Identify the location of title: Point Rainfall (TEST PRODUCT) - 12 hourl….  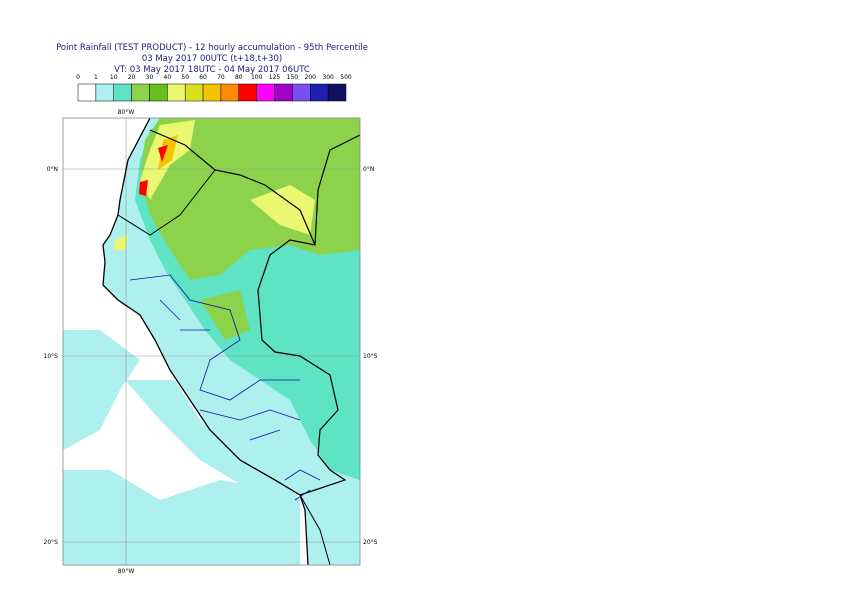
(212, 48).